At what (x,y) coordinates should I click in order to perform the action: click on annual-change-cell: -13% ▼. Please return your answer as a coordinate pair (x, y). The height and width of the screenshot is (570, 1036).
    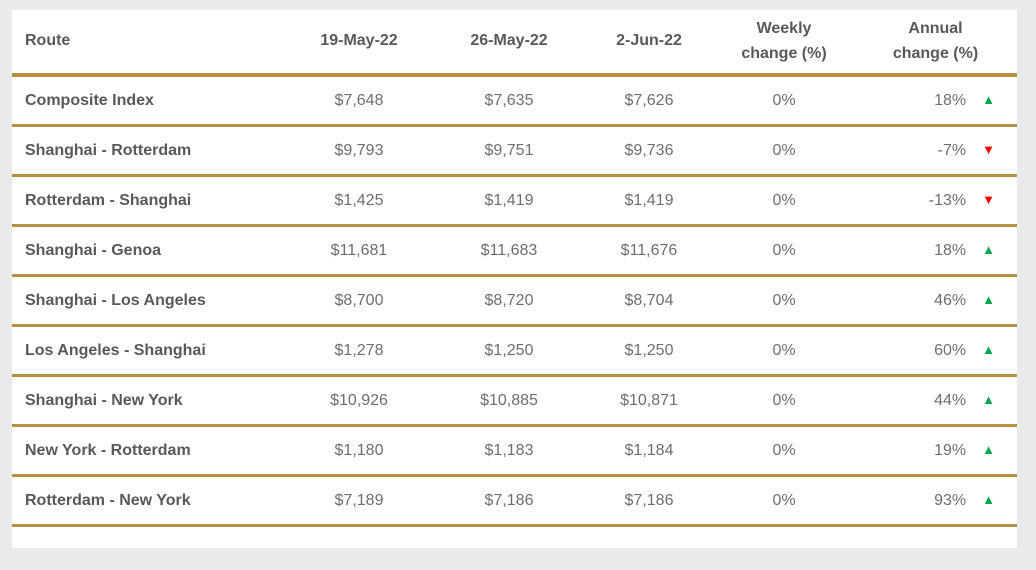
    Looking at the image, I should click on (935, 201).